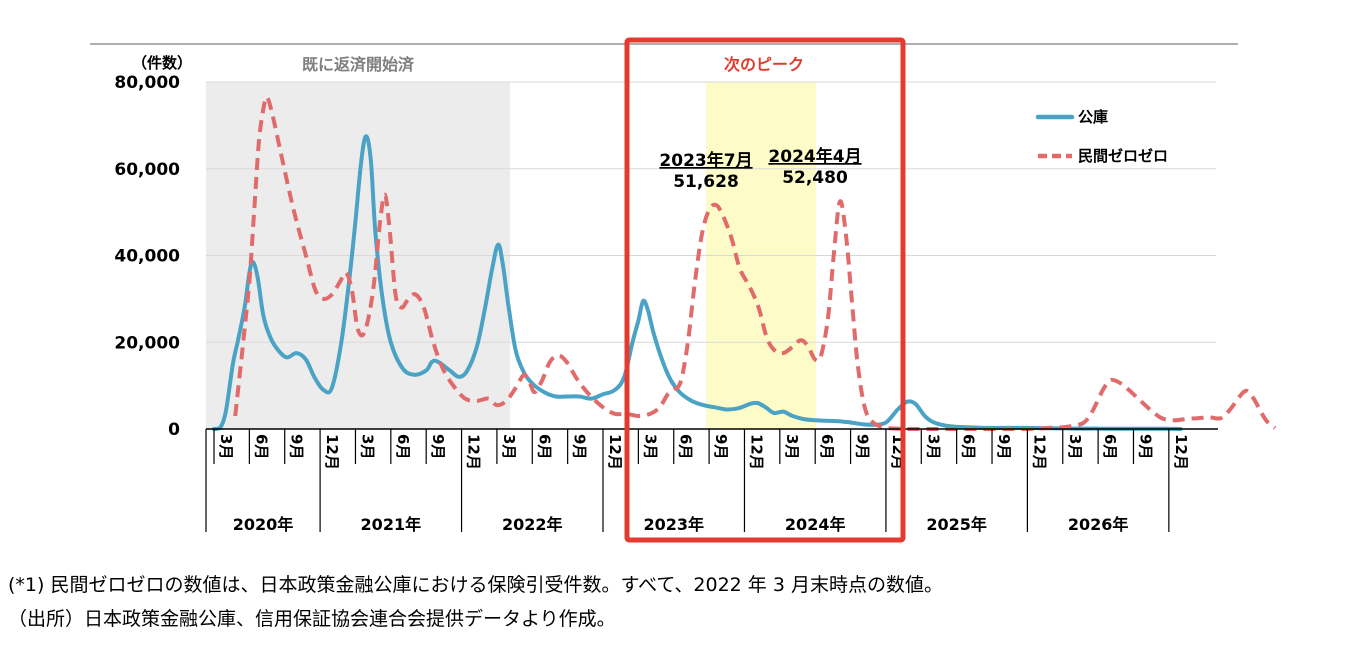 Image resolution: width=1356 pixels, height=646 pixels. I want to click on year-label: 2025年, so click(956, 524).